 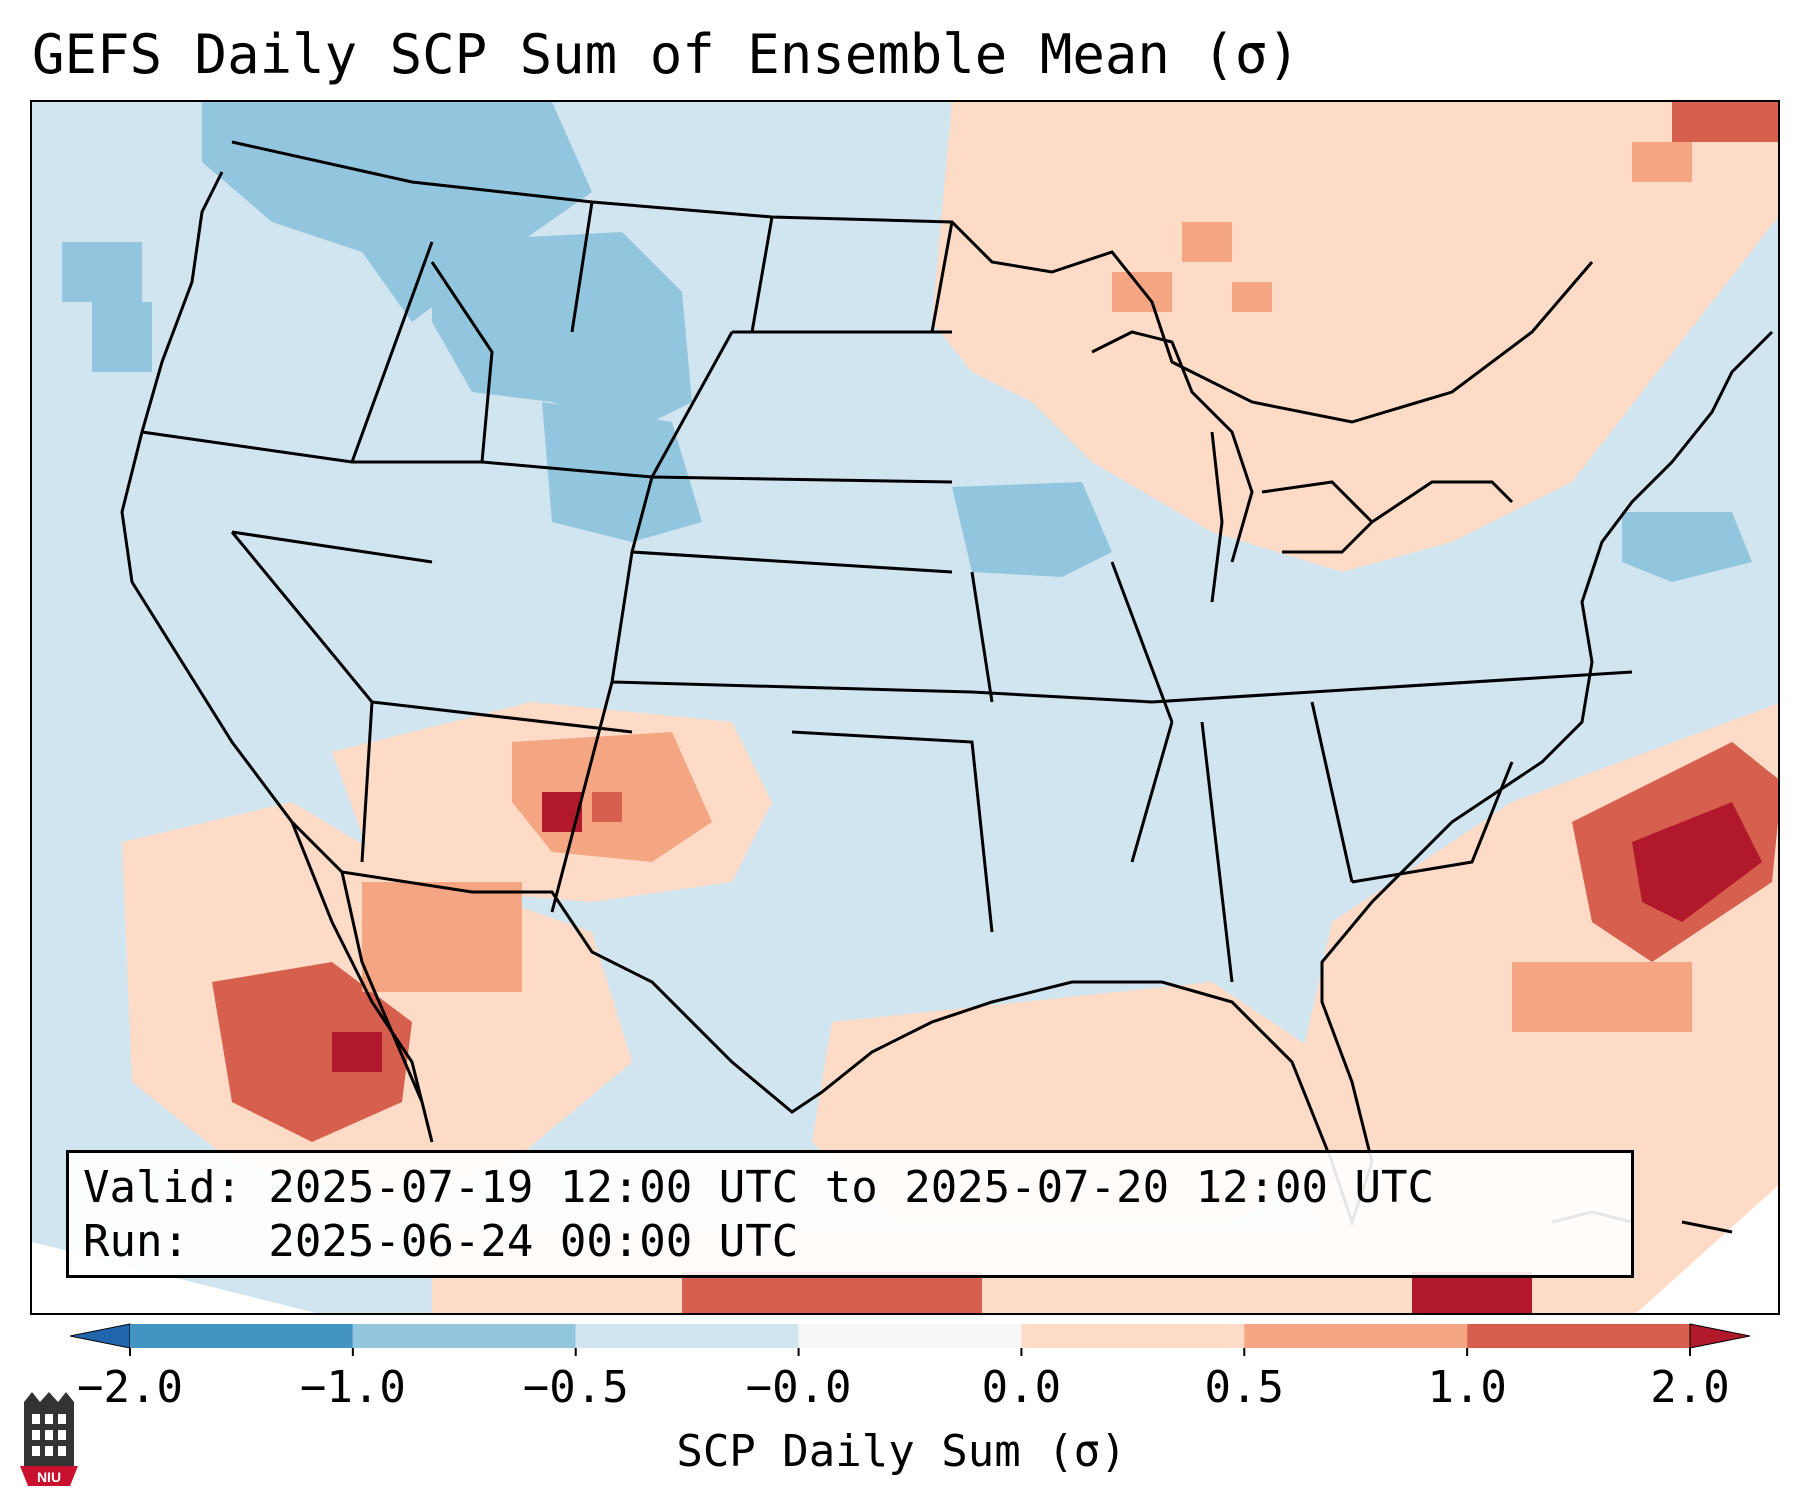 I want to click on field-montana-blue, so click(x=562, y=332).